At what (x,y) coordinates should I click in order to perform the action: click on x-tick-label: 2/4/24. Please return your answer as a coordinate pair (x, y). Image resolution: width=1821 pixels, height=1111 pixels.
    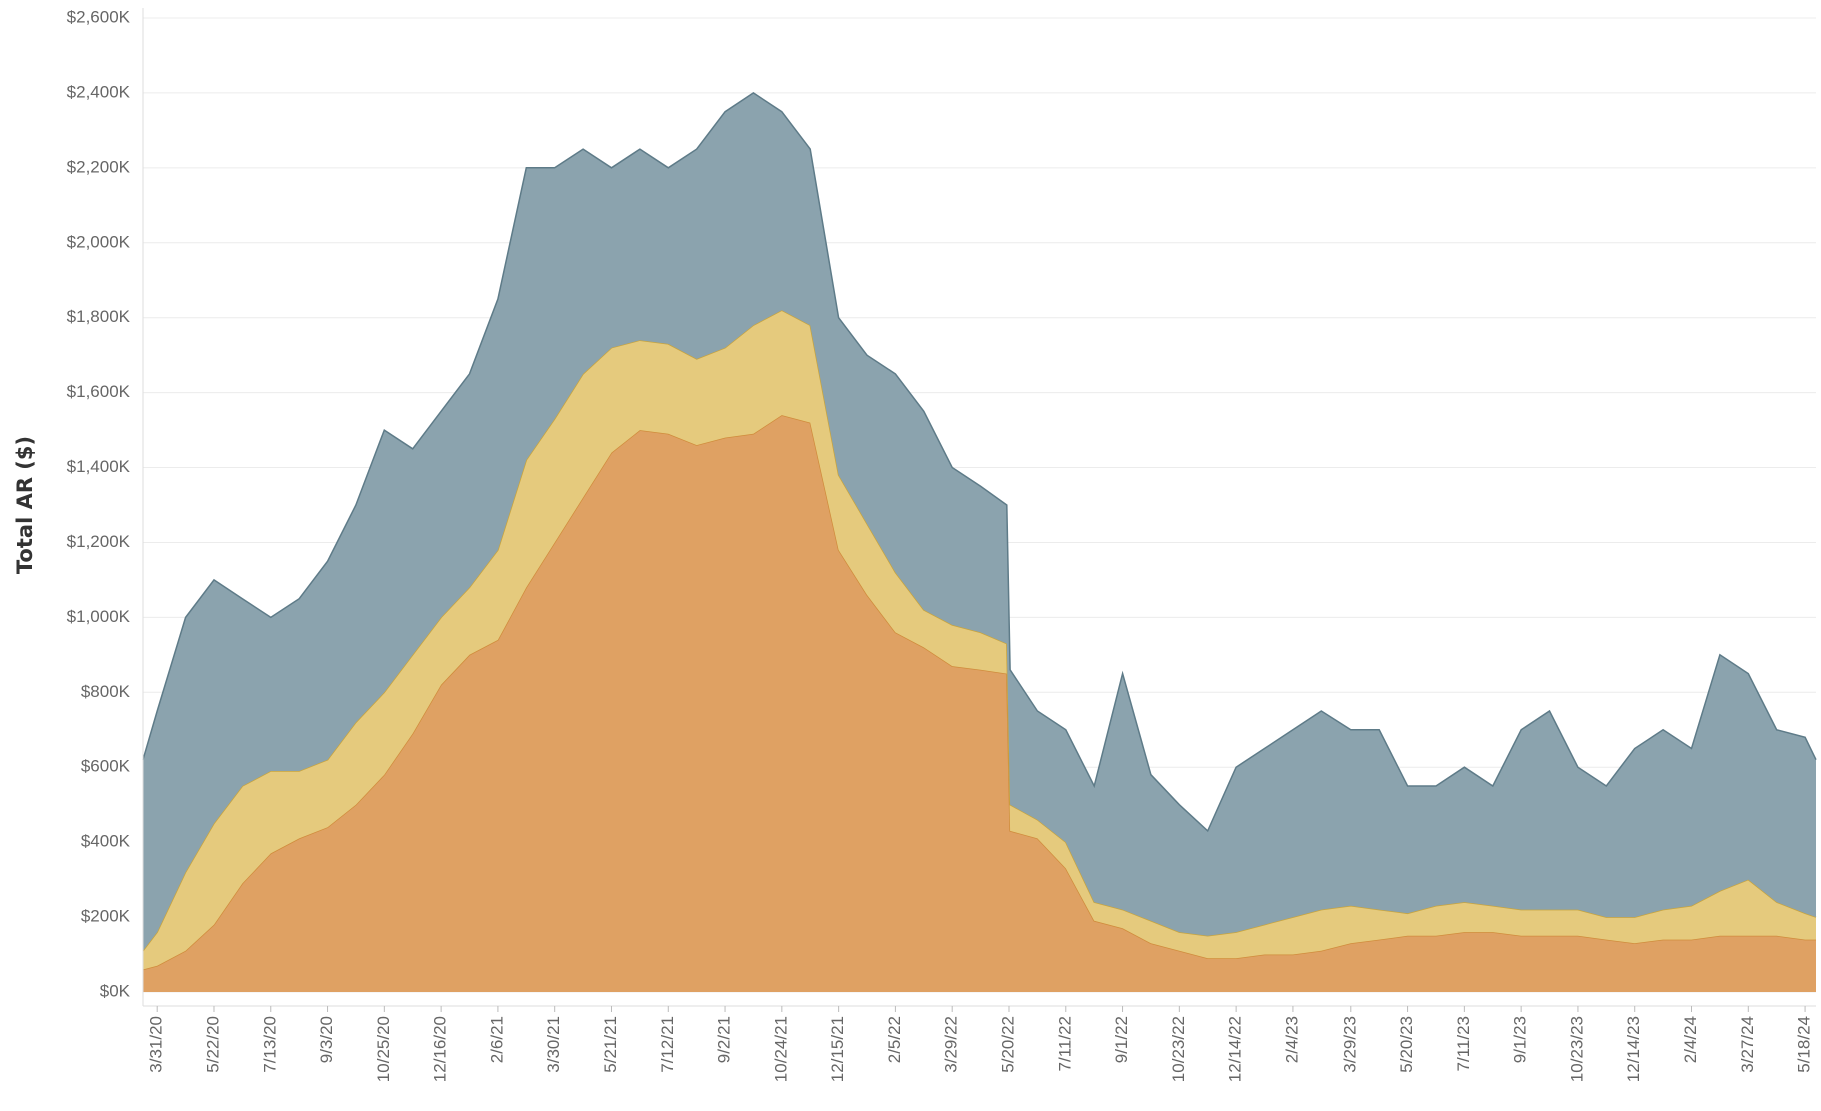
    Looking at the image, I should click on (1690, 1039).